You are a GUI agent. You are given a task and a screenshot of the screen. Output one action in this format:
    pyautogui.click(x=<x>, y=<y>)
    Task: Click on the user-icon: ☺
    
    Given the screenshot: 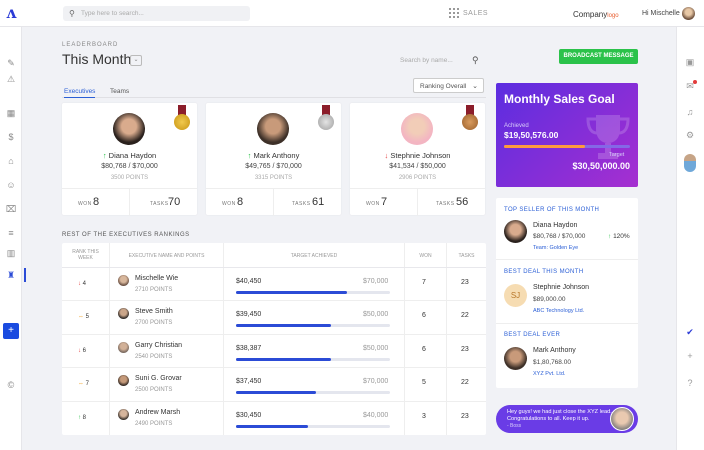 What is the action you would take?
    pyautogui.click(x=11, y=185)
    